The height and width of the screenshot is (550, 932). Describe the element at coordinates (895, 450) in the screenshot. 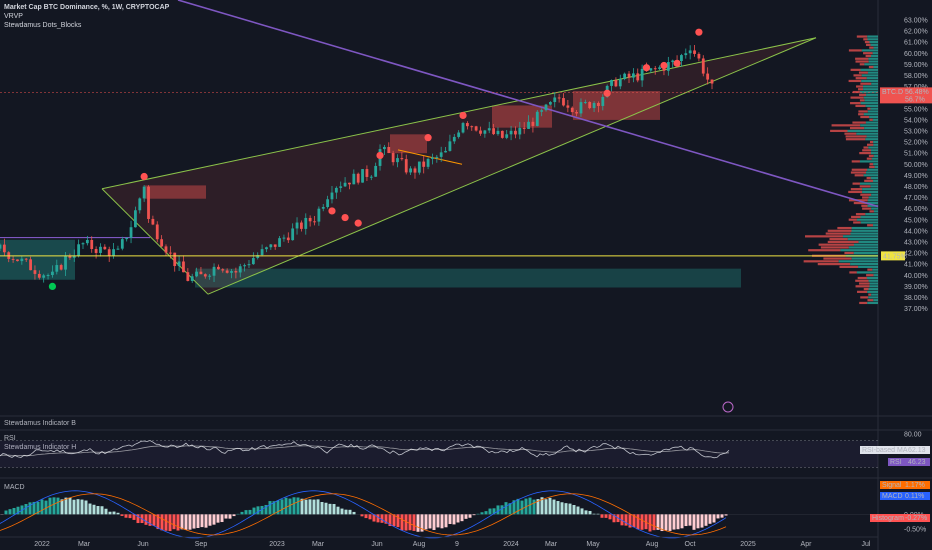

I see `rsi-ma-tag` at that location.